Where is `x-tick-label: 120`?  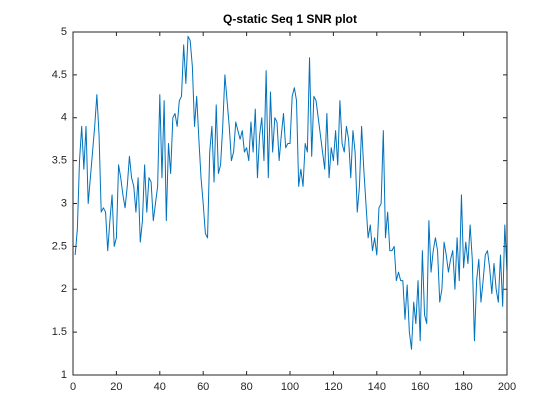
x-tick-label: 120 is located at coordinates (333, 387).